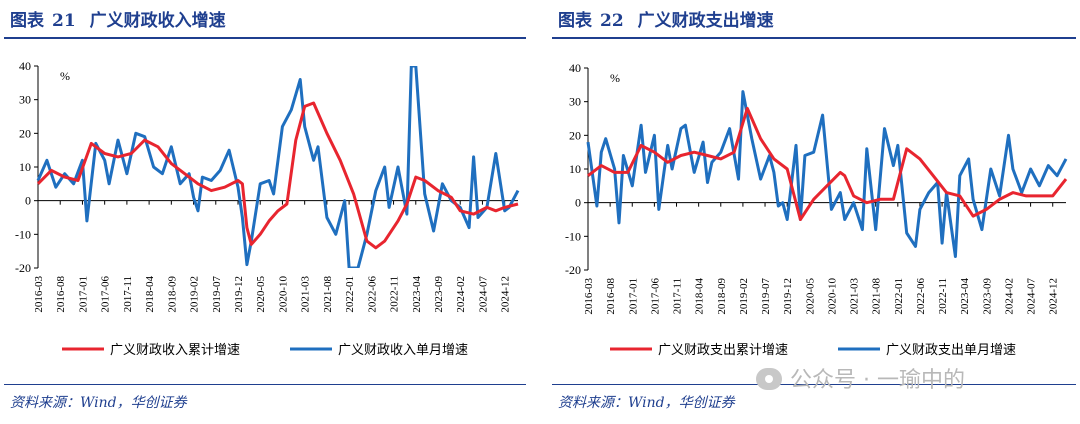  What do you see at coordinates (612, 21) in the screenshot?
I see `figure-number: 22` at bounding box center [612, 21].